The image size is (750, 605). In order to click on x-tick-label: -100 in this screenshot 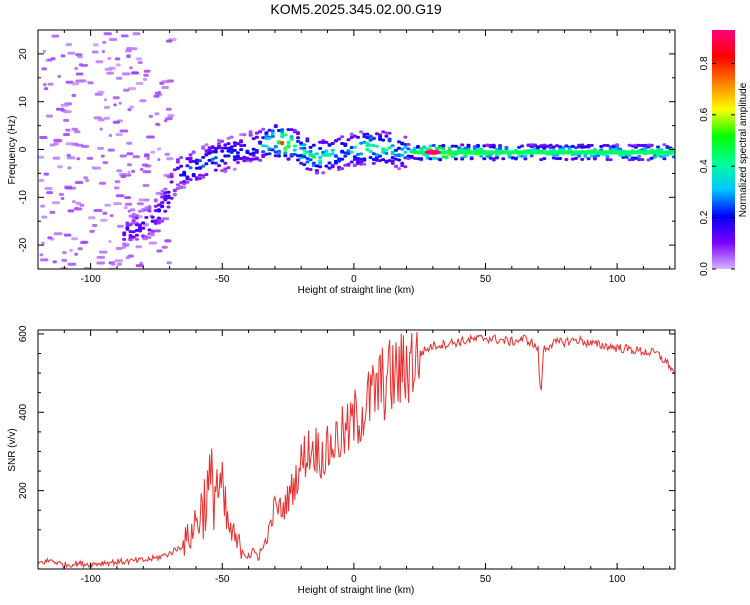, I will do `click(91, 279)`.